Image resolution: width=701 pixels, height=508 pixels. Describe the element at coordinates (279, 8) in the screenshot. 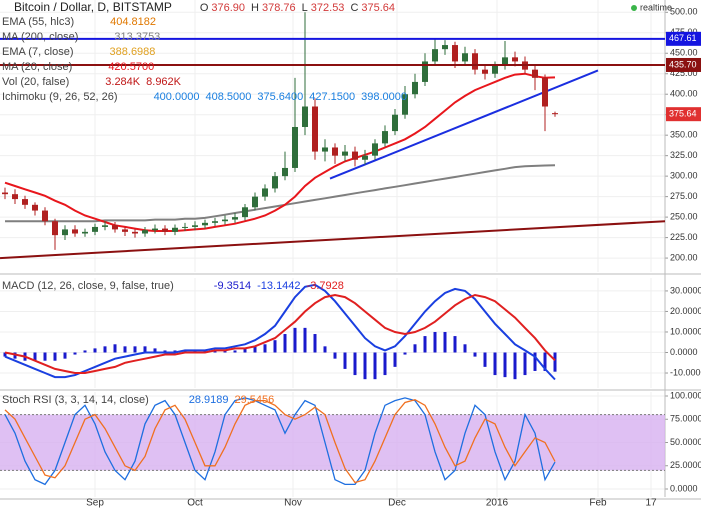

I see `ohlc-value: 378.76` at that location.